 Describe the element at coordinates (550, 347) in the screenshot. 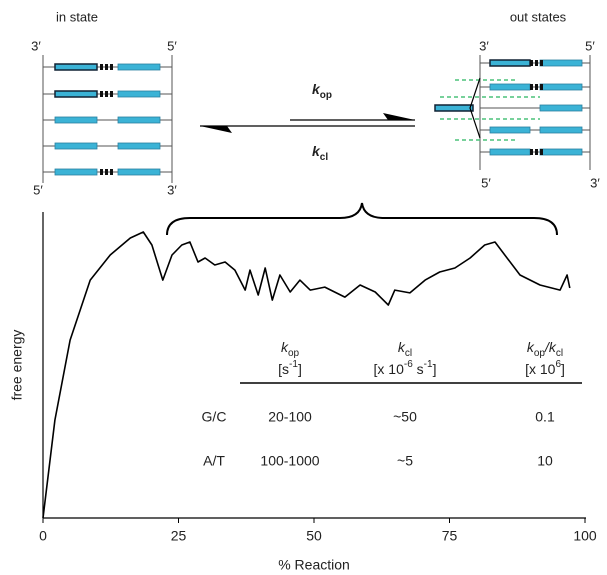

I see `text-part: /k` at that location.